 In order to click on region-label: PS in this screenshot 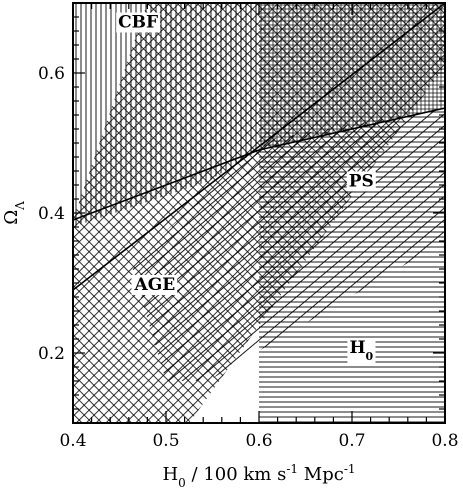, I will do `click(361, 181)`.